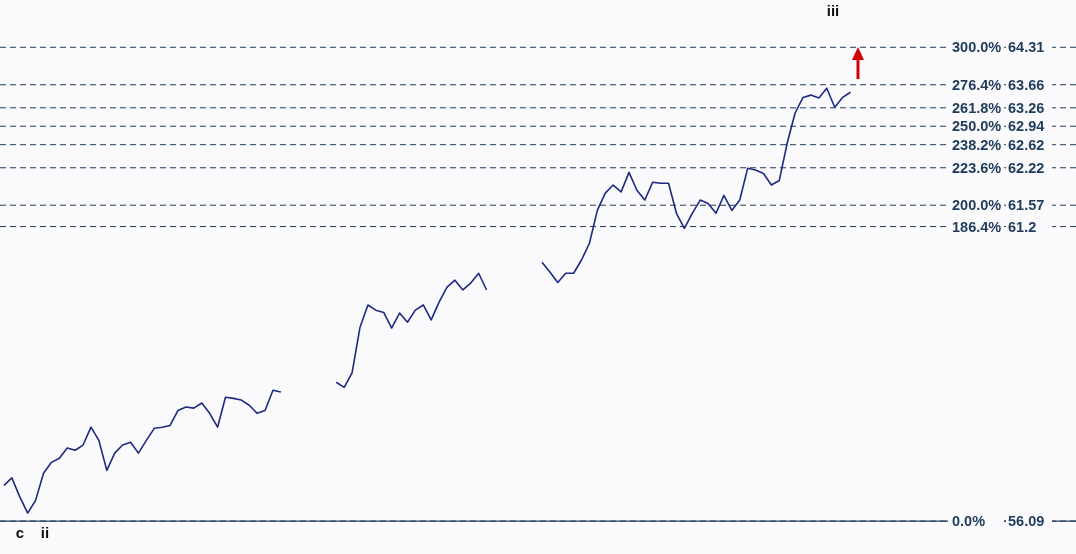 This screenshot has height=554, width=1076. I want to click on y-tick-label: 63.66, so click(1026, 84).